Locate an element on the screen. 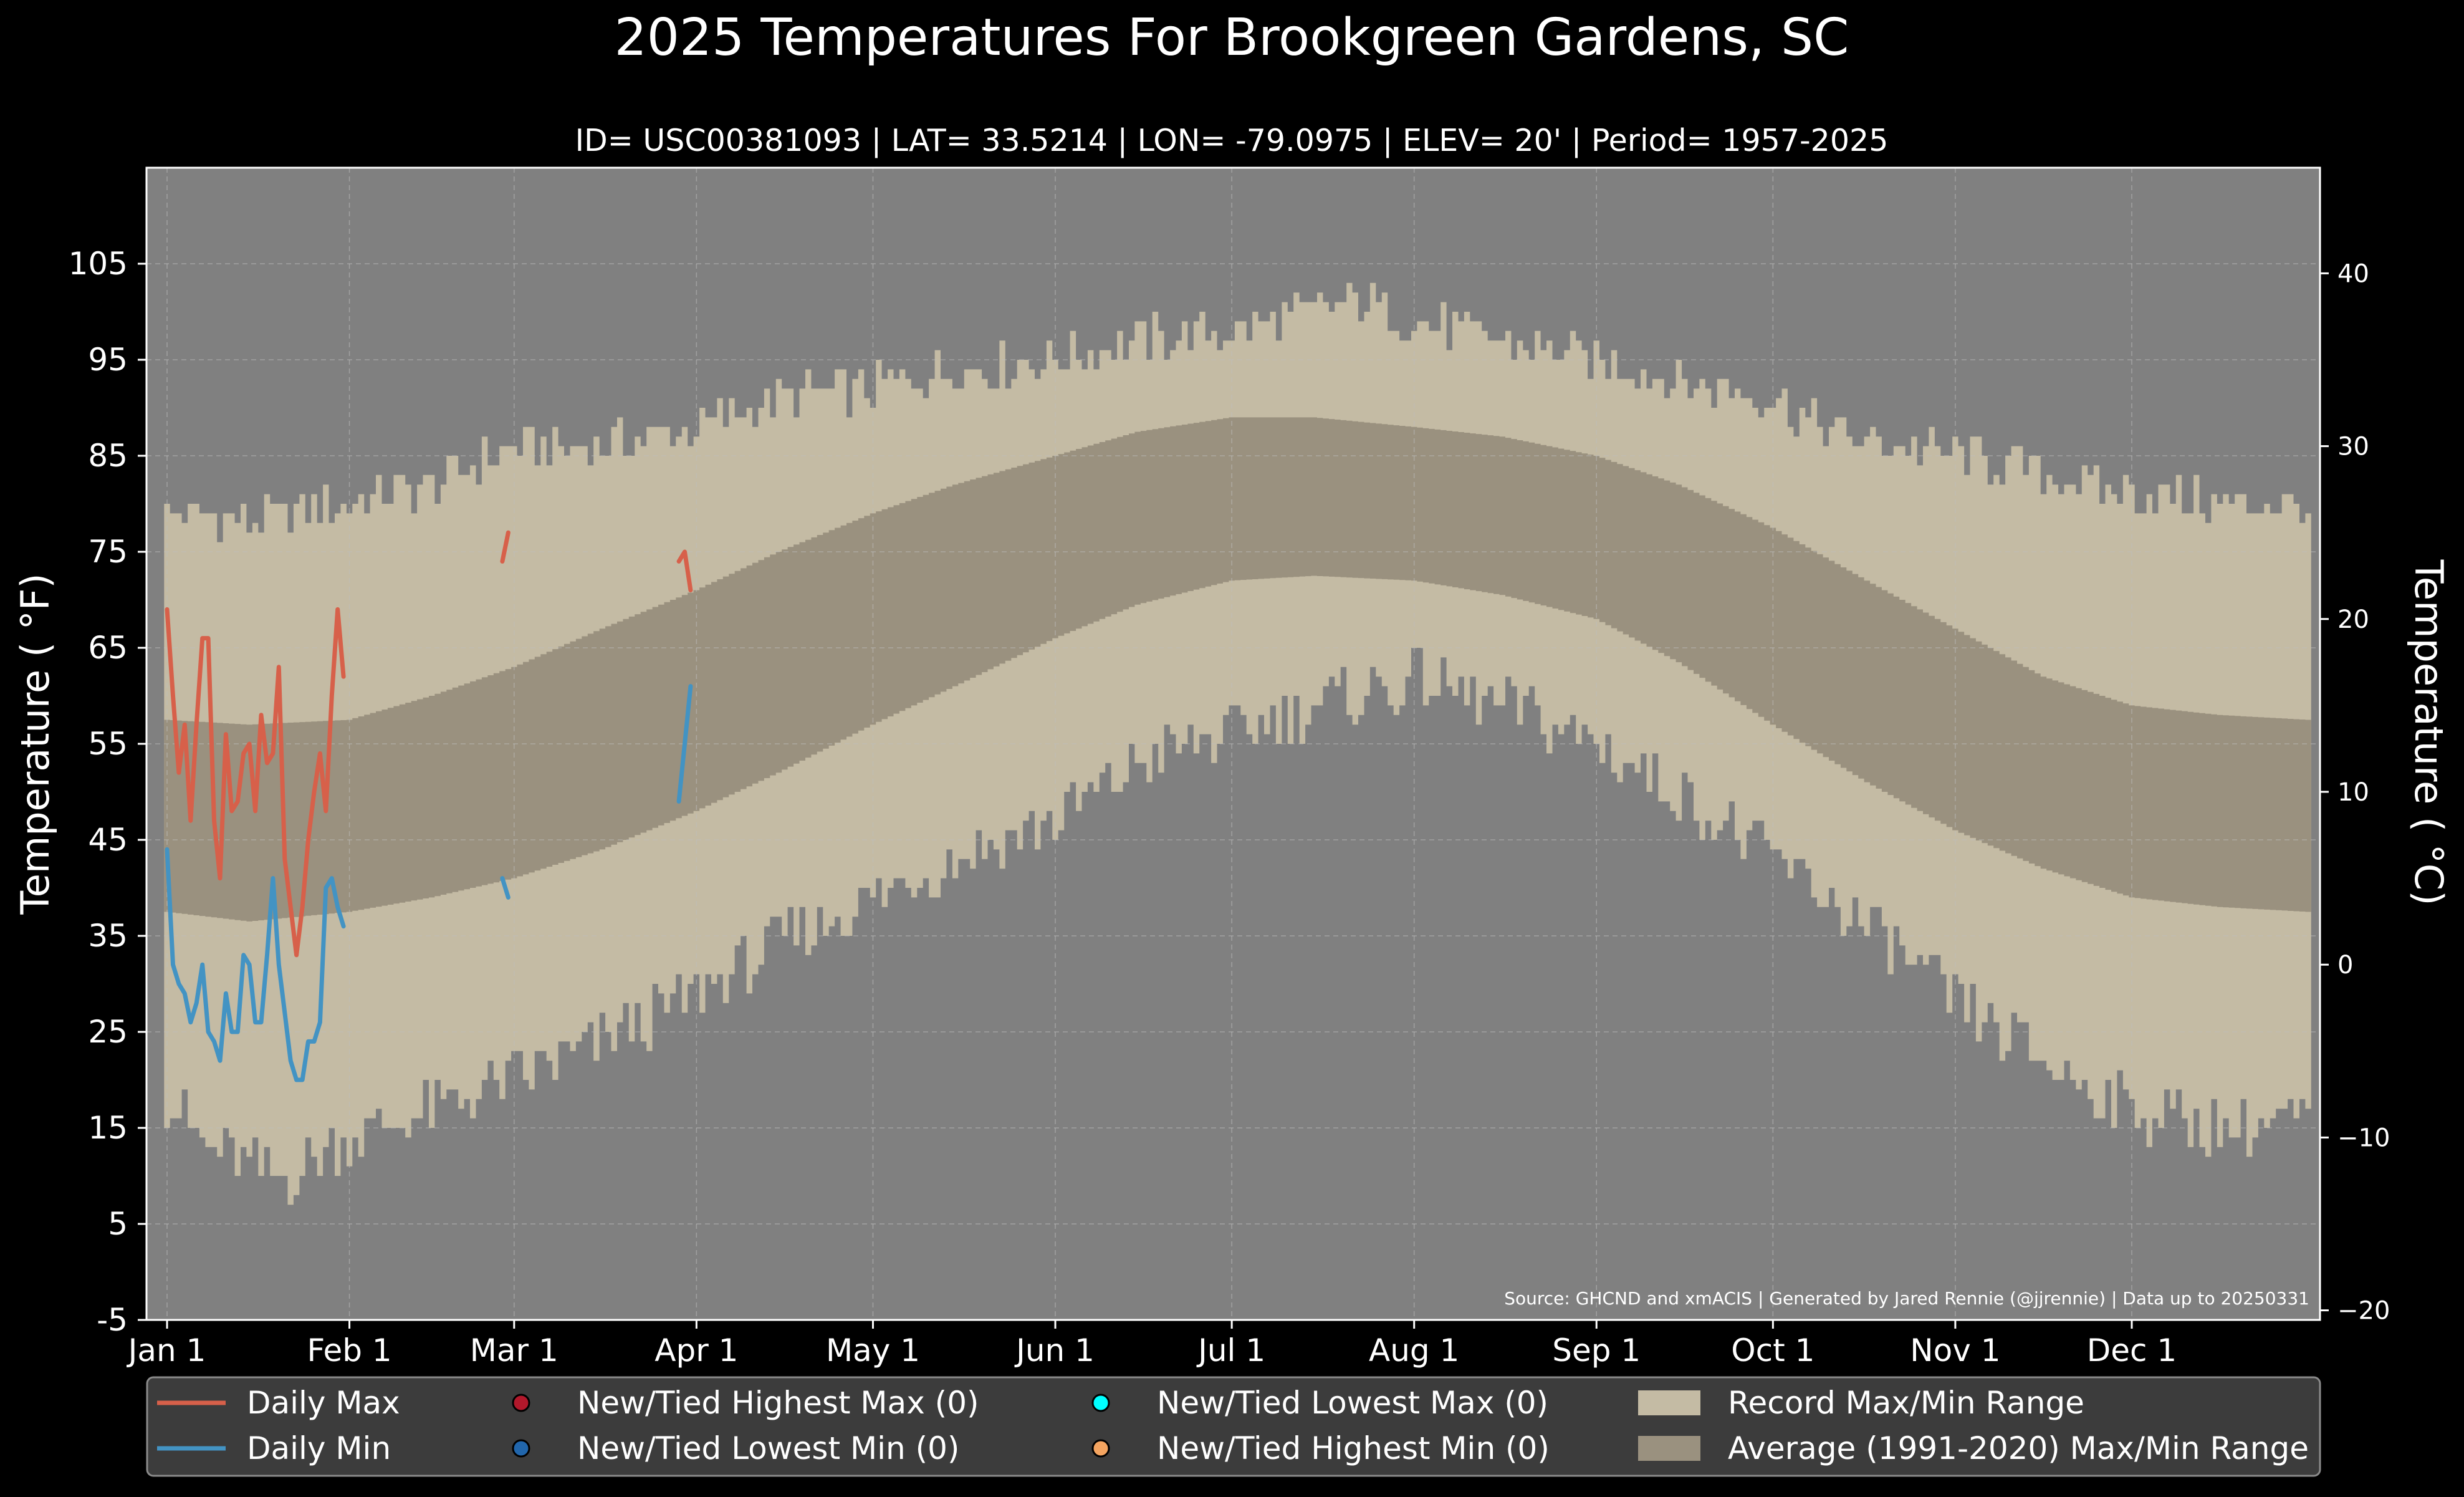  series-layer is located at coordinates (429, 806).